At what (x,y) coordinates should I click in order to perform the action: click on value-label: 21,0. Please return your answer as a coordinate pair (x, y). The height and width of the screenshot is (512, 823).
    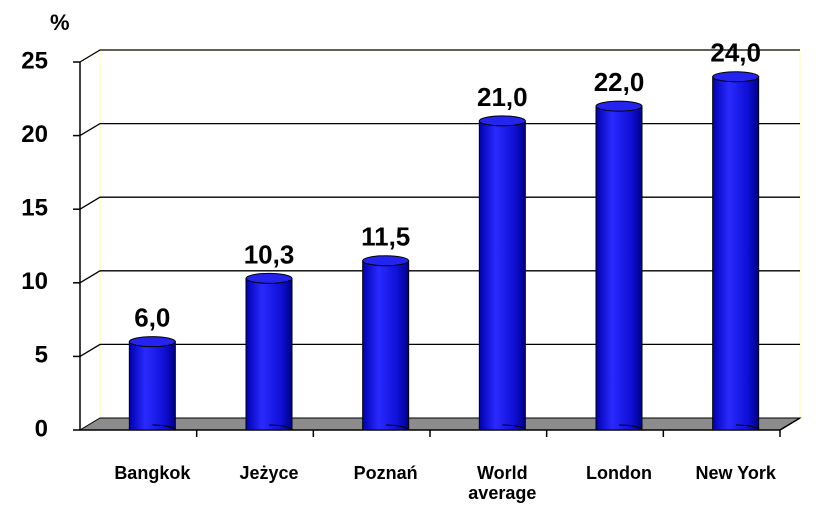
    Looking at the image, I should click on (502, 97).